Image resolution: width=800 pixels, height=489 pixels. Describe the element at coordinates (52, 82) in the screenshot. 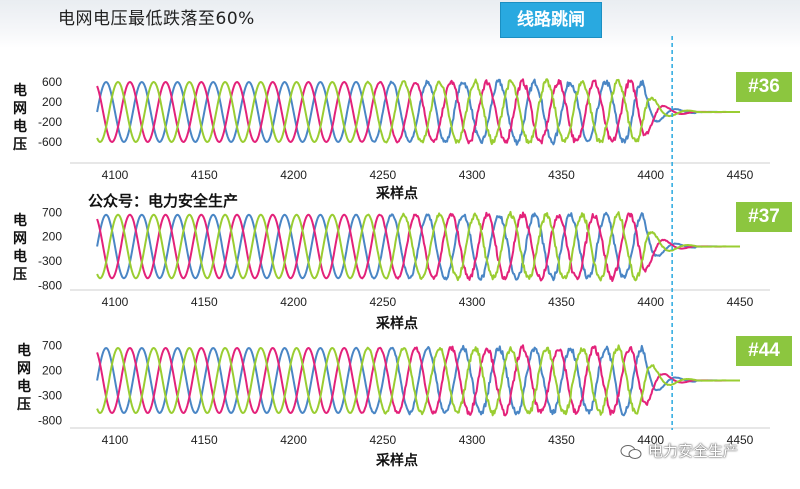

I see `y-tick-label: 600` at that location.